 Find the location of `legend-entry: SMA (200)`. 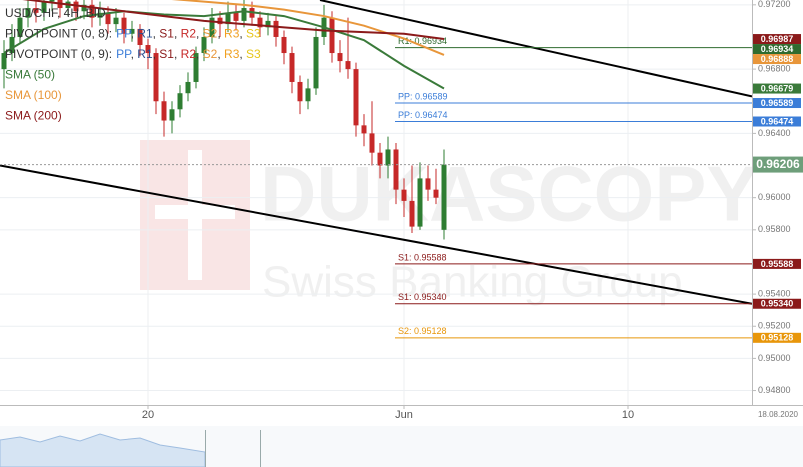

legend-entry: SMA (200) is located at coordinates (33, 116).